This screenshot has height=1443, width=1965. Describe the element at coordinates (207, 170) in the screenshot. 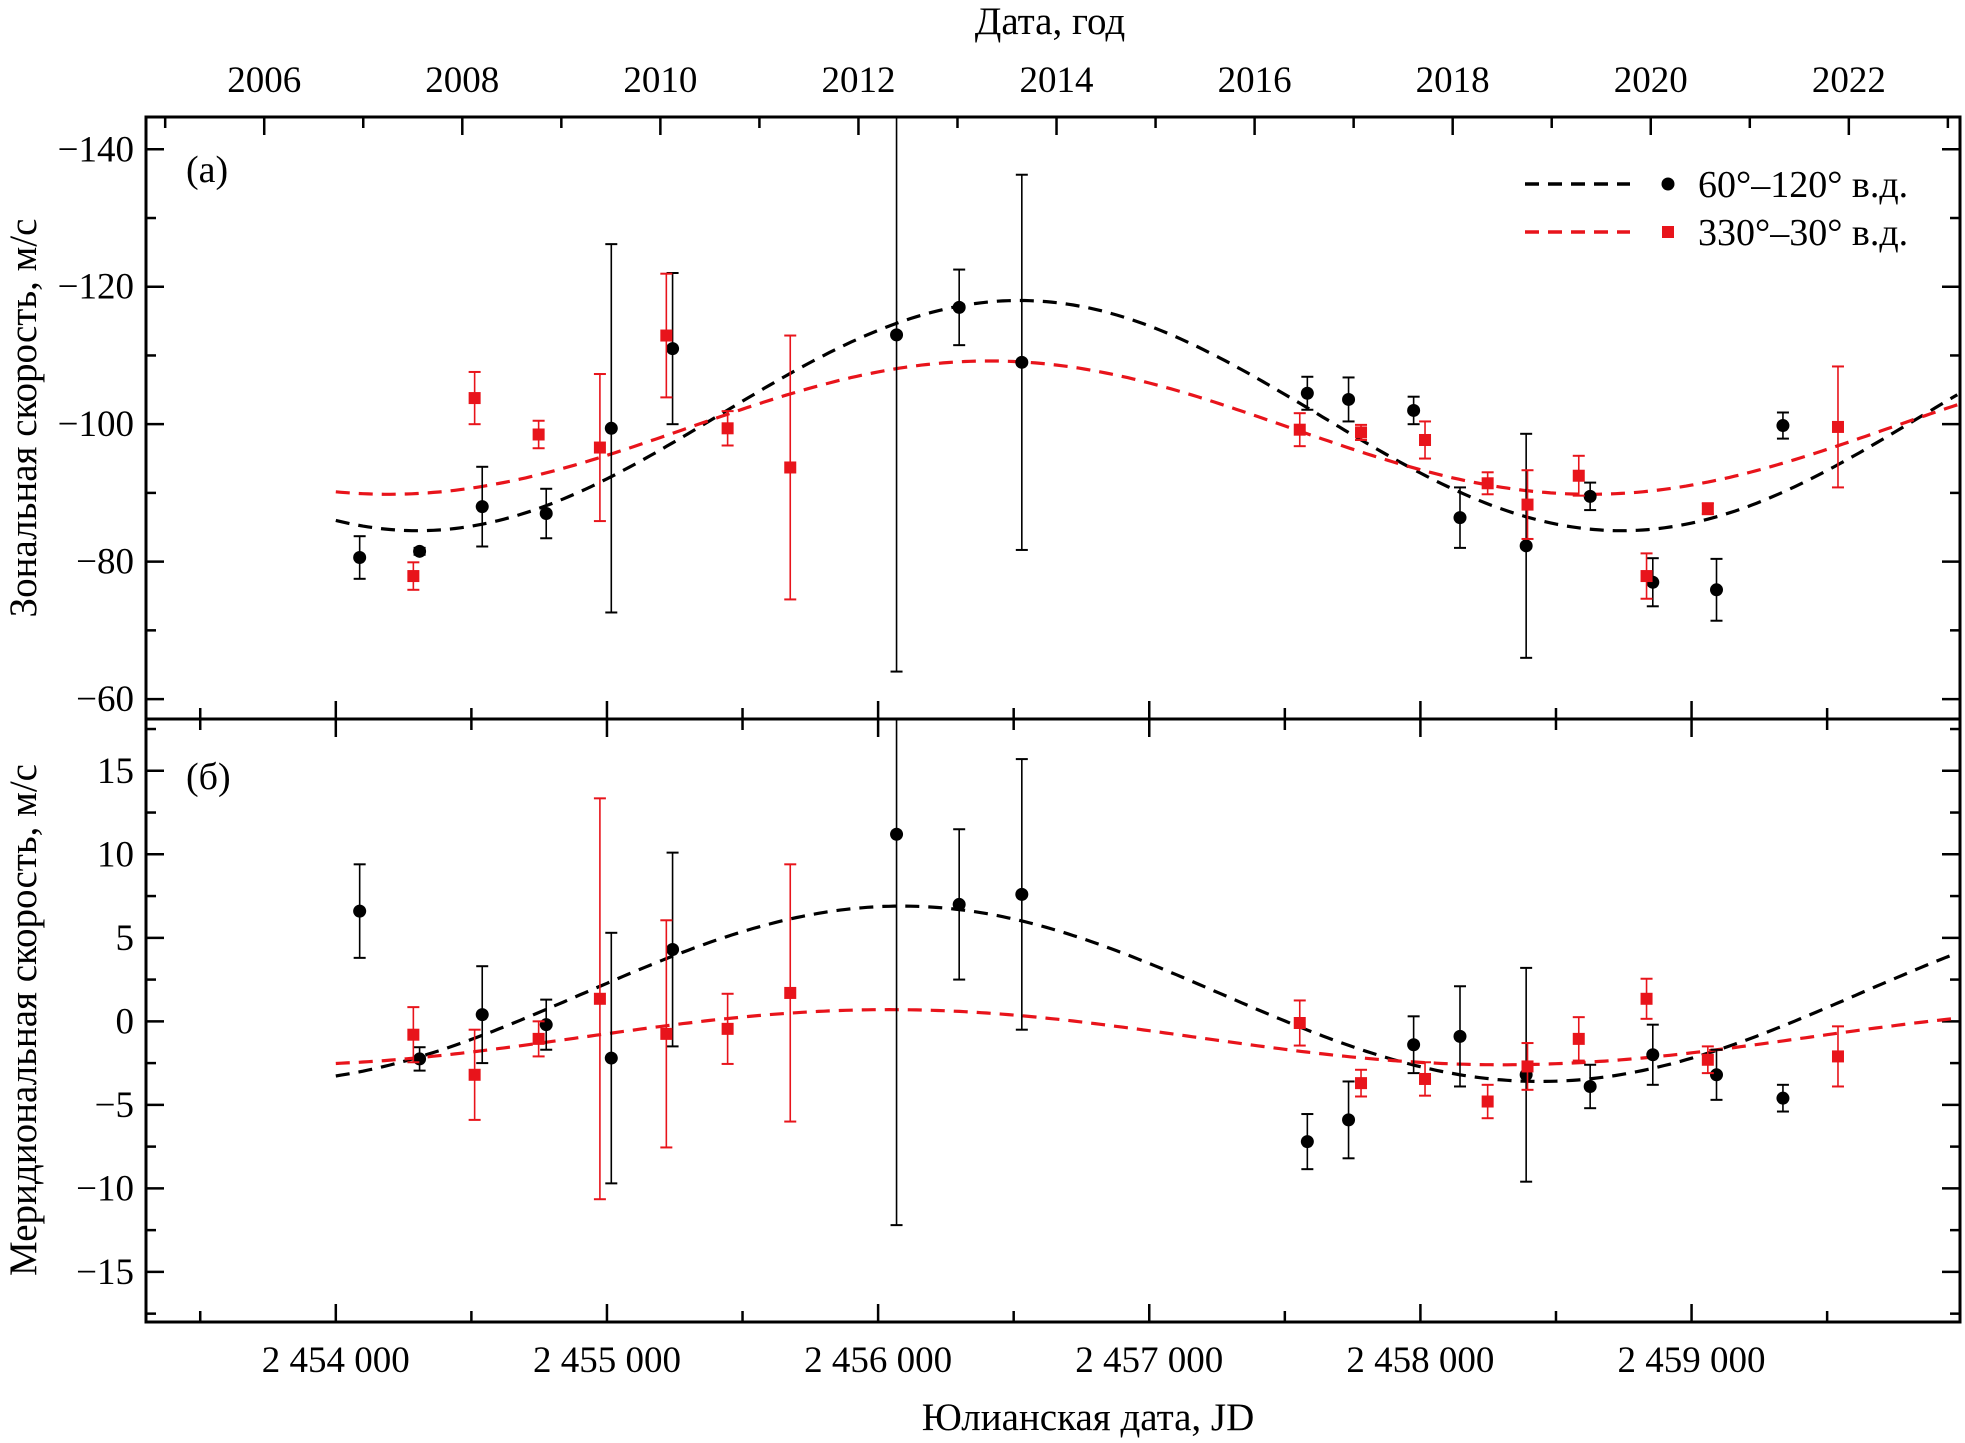

I see `panel-label-a: (а)` at that location.